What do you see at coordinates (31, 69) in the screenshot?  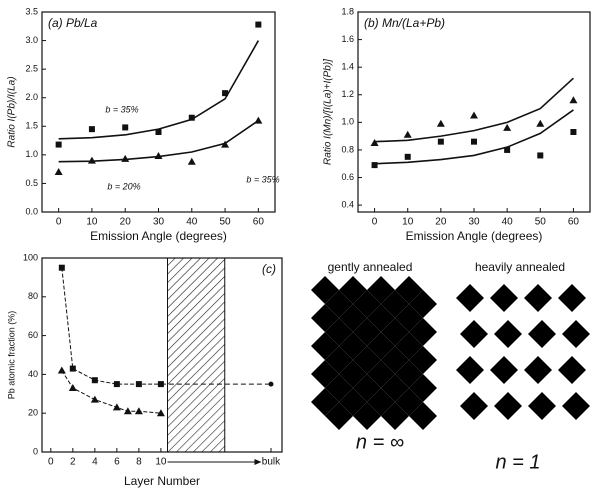 I see `y-tick-label: 2.5` at bounding box center [31, 69].